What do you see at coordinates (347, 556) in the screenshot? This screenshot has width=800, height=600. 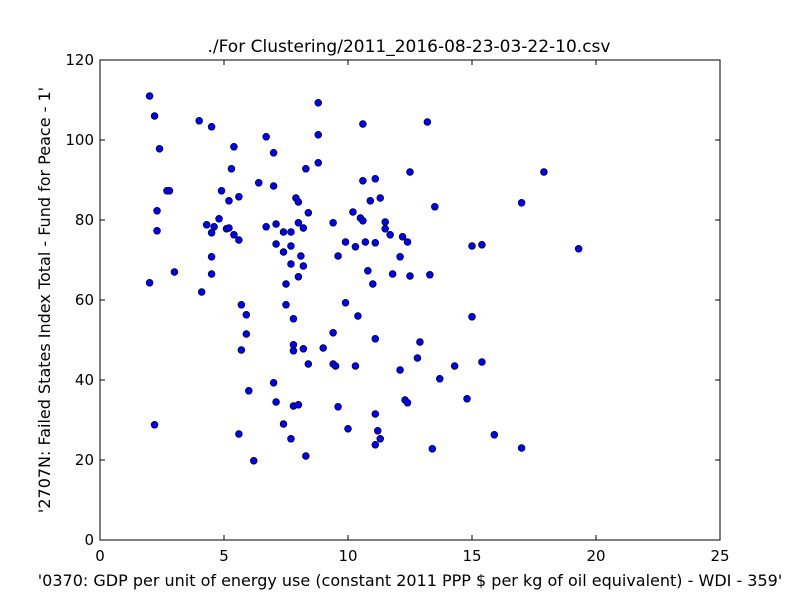 I see `x-tick-label: 10` at bounding box center [347, 556].